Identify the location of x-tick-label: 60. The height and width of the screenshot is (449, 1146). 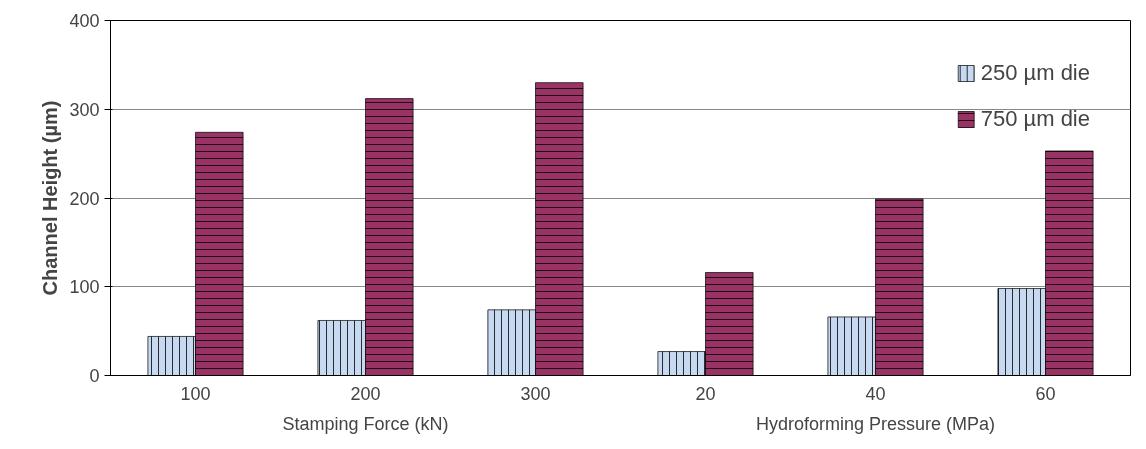
(1045, 393).